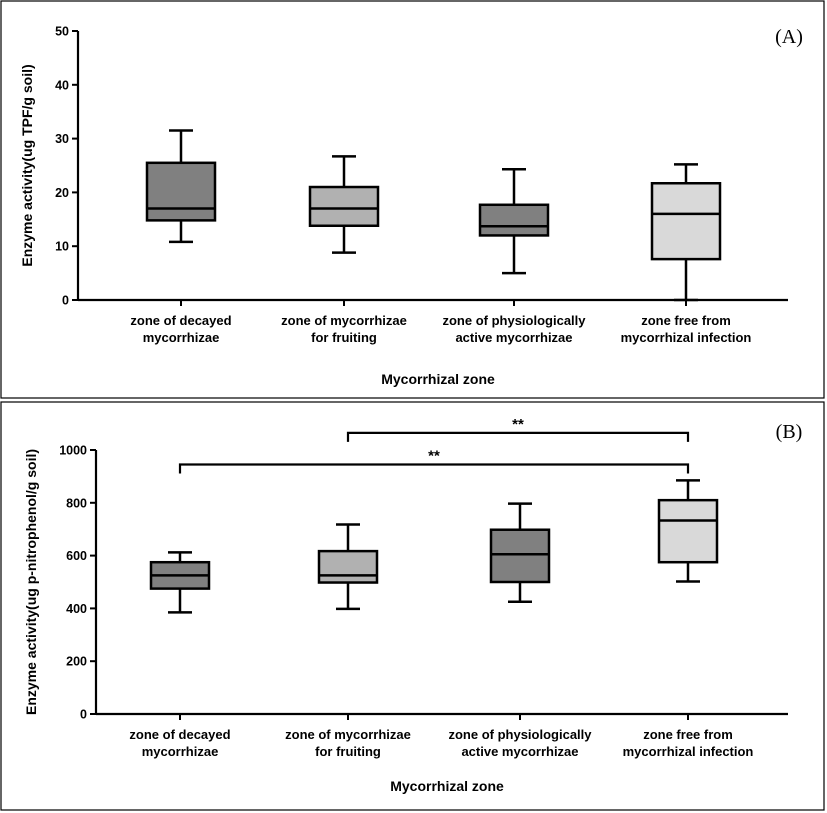  Describe the element at coordinates (62, 247) in the screenshot. I see `y-tick-label: 10` at that location.